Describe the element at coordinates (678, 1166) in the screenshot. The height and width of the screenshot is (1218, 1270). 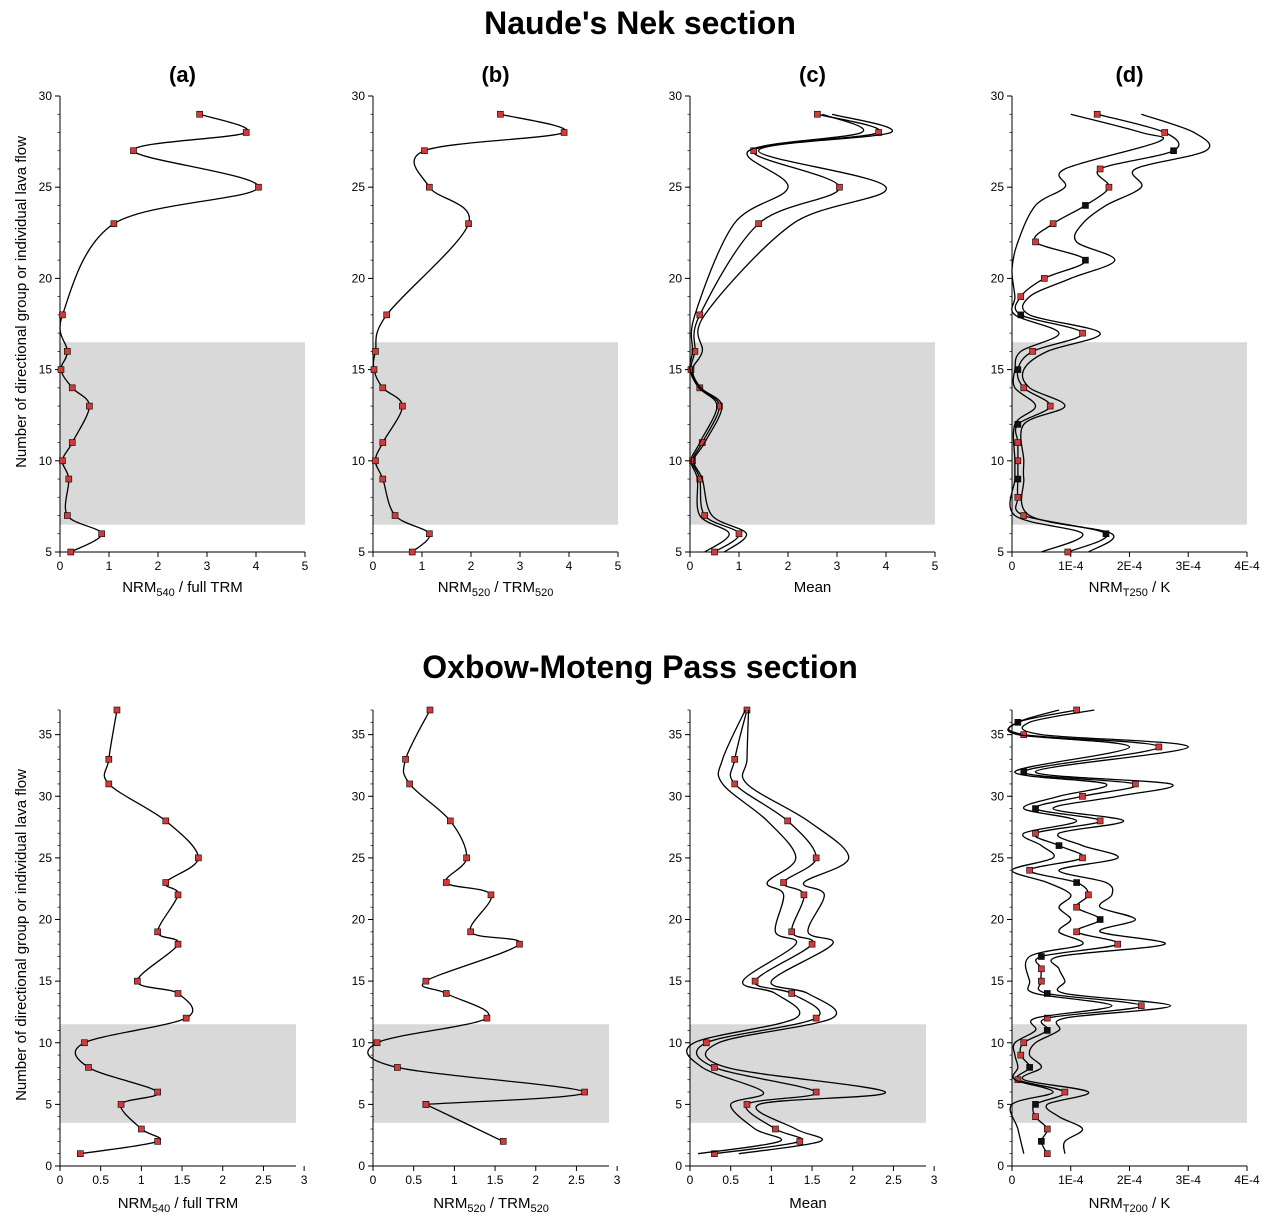
I see `y-tick-label: 0` at that location.